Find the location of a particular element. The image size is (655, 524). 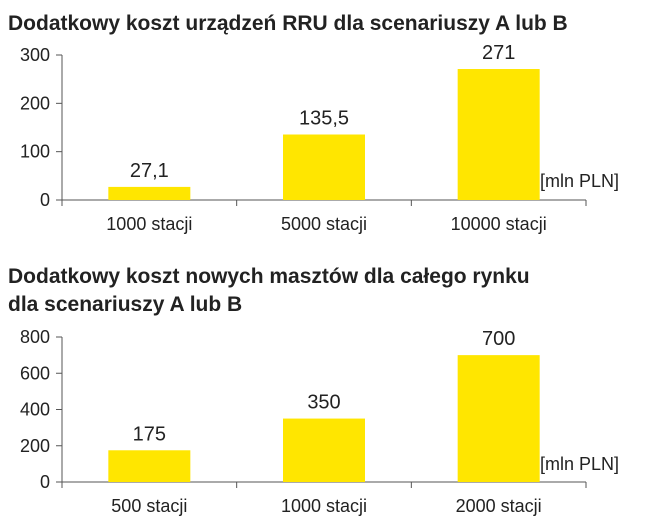

y-tick-label: 600 is located at coordinates (35, 373).